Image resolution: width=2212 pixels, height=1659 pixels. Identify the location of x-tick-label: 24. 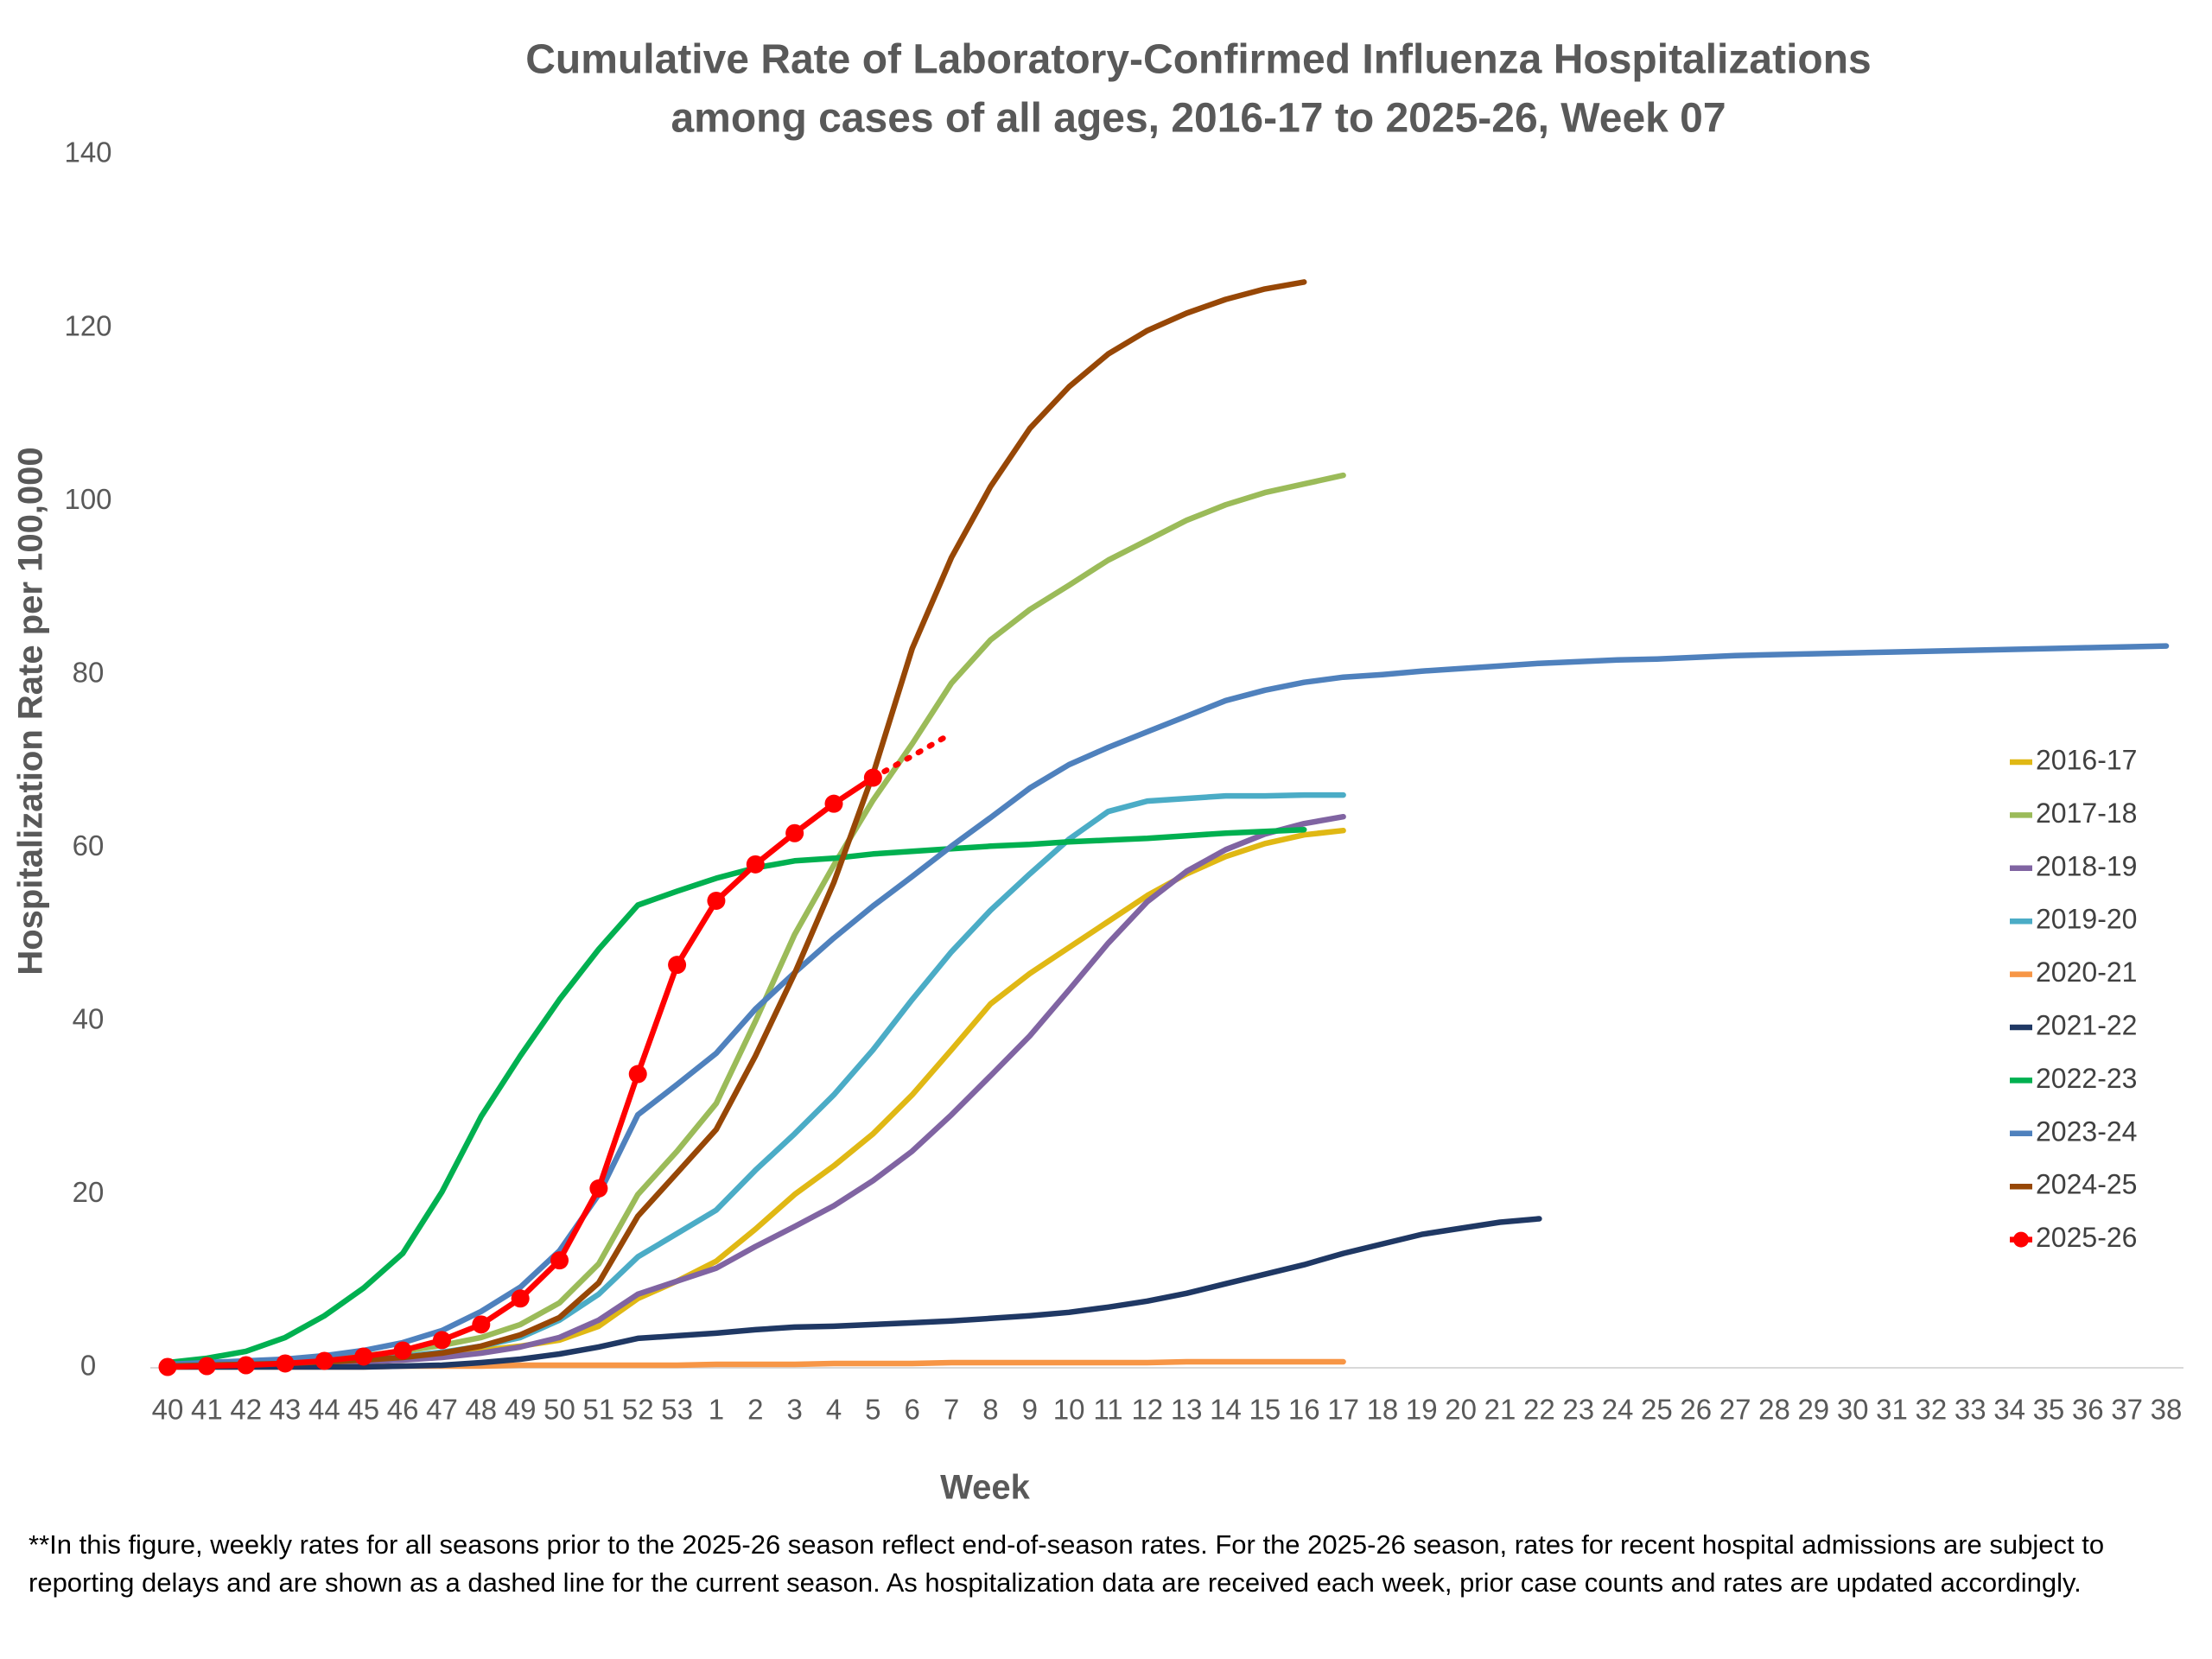
(1618, 1410).